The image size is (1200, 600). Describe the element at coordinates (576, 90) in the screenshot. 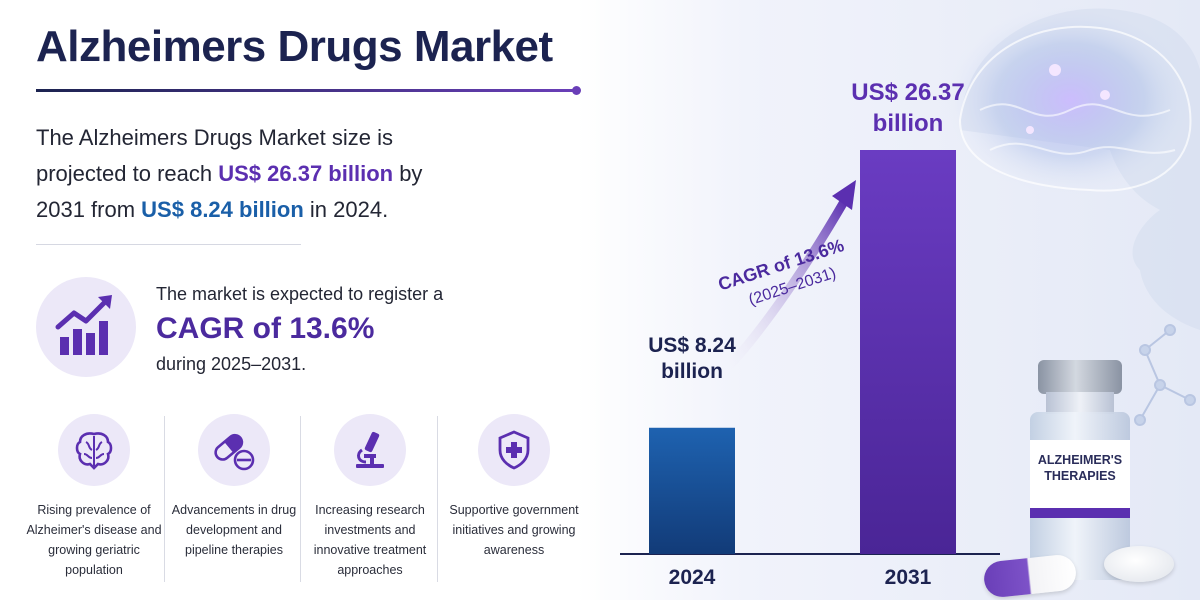

I see `title-underline-dot` at that location.